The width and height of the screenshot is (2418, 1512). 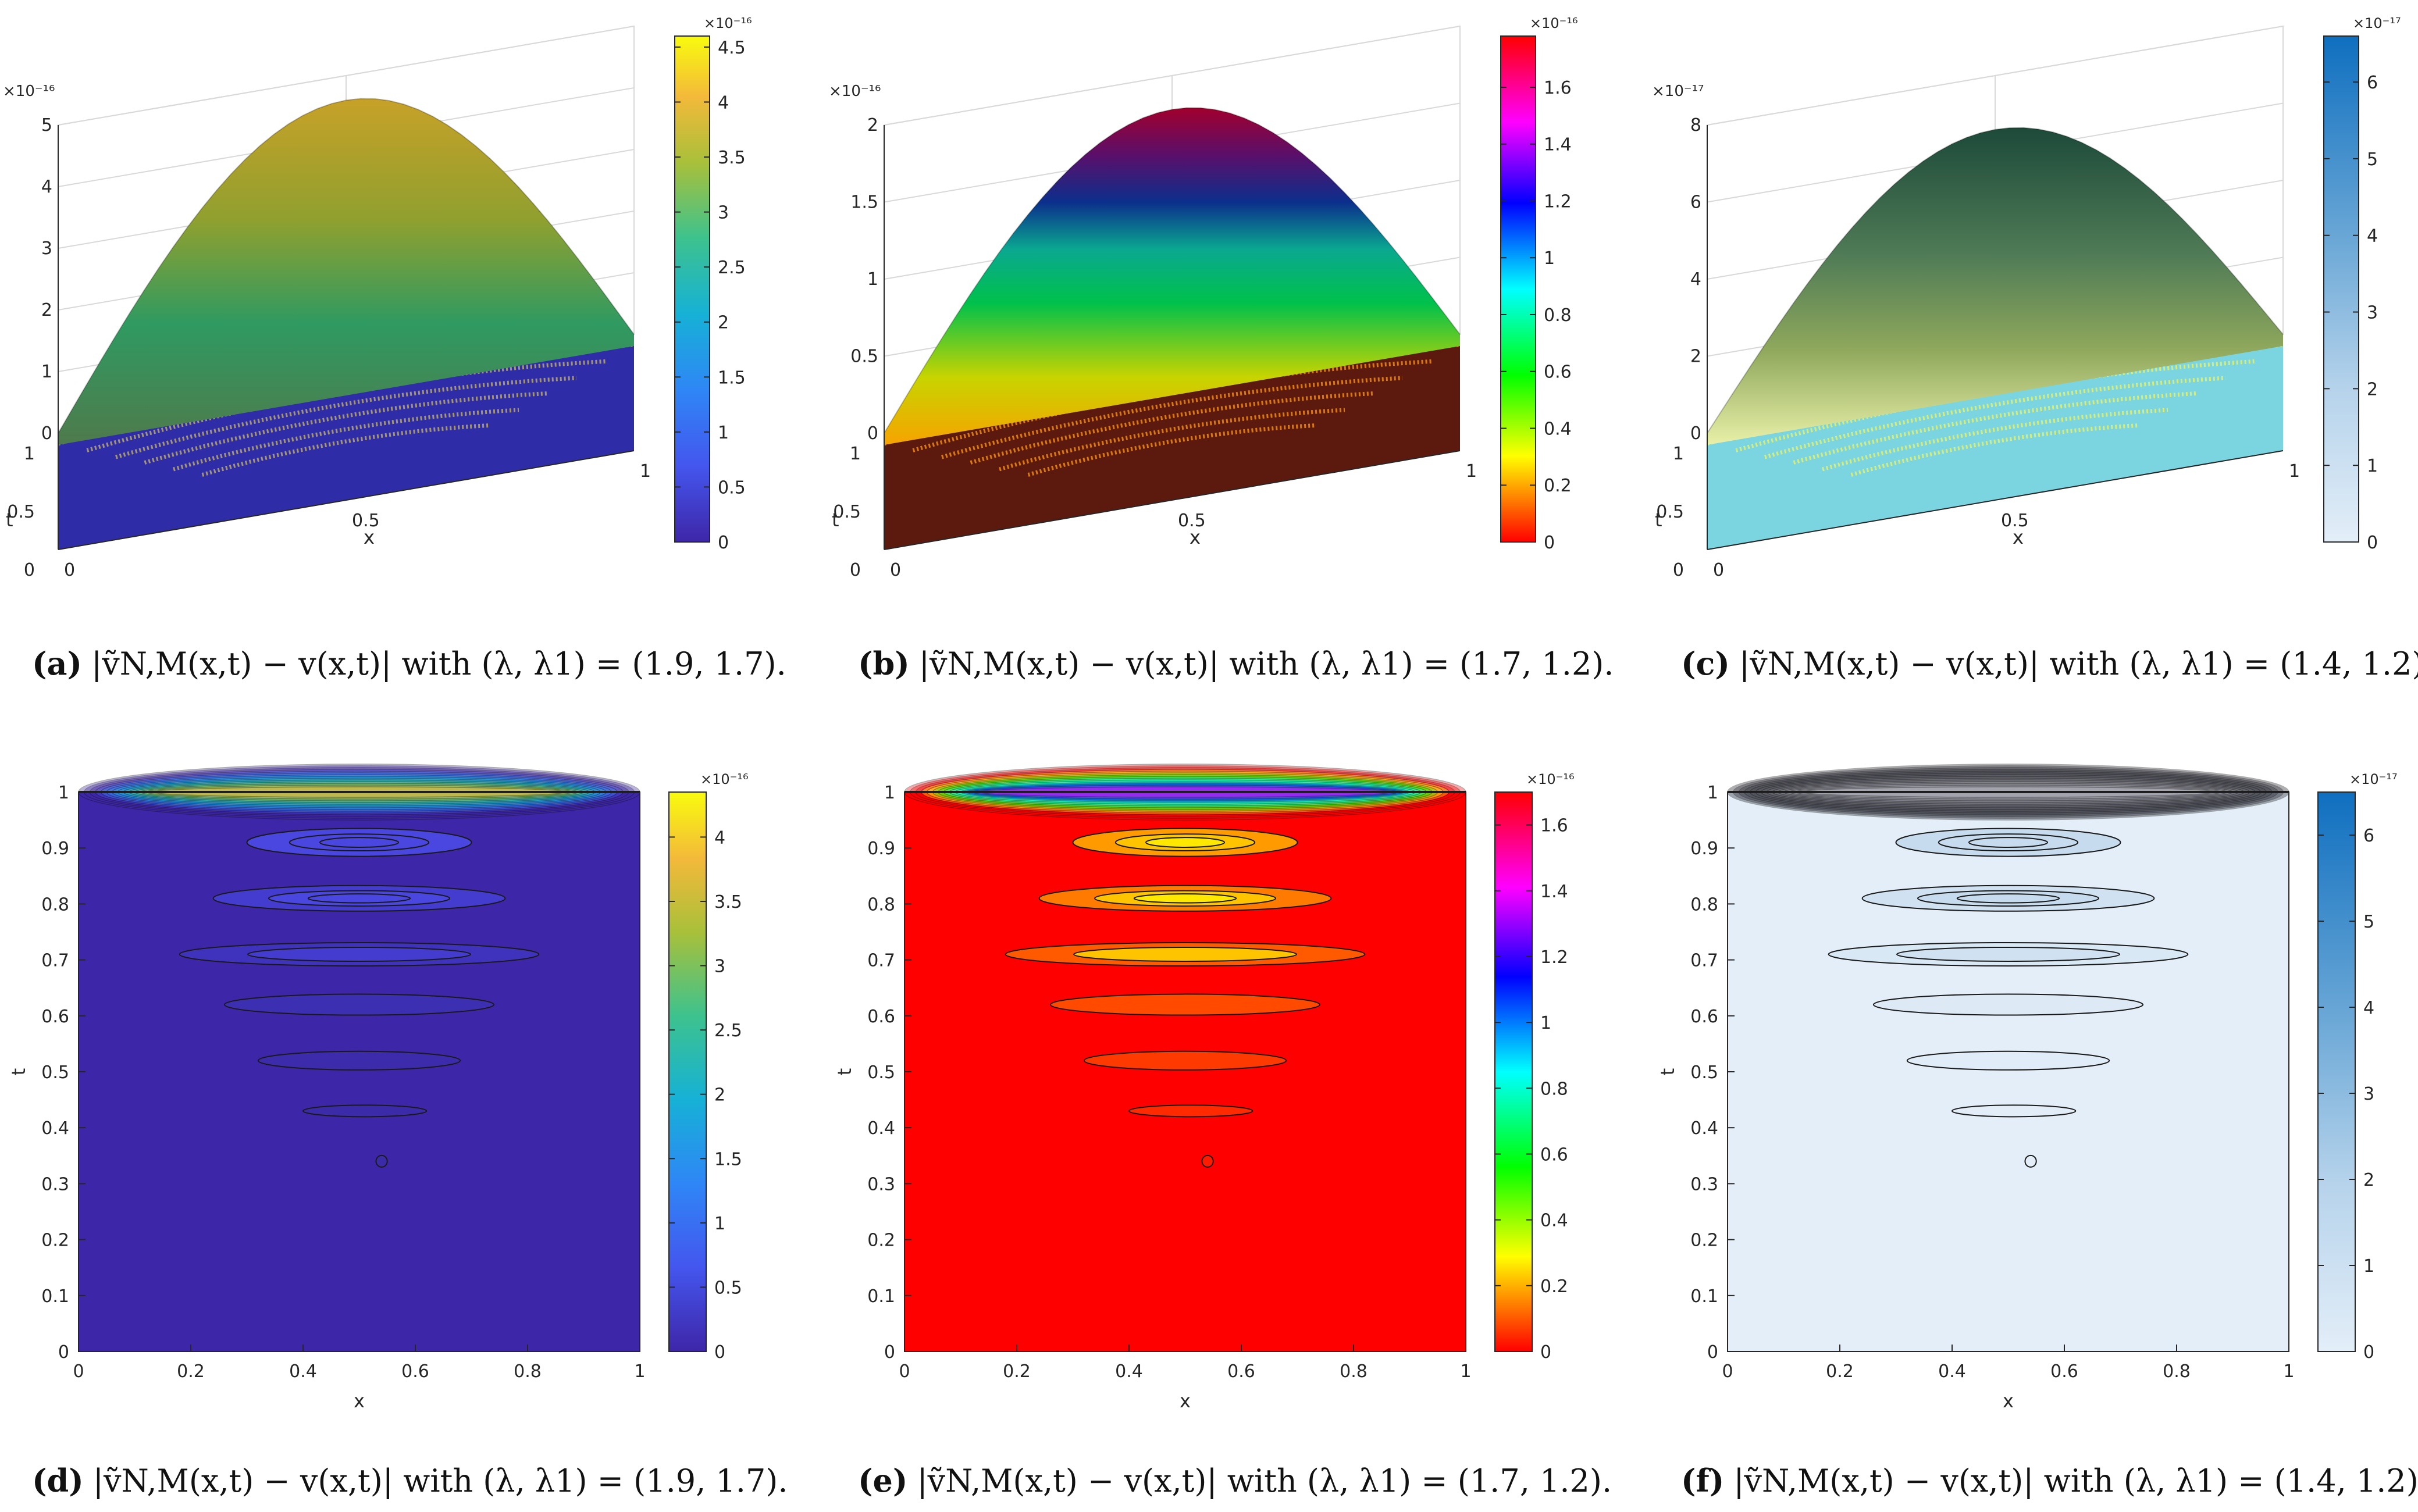 What do you see at coordinates (882, 1481) in the screenshot?
I see `caption-label: (e)` at bounding box center [882, 1481].